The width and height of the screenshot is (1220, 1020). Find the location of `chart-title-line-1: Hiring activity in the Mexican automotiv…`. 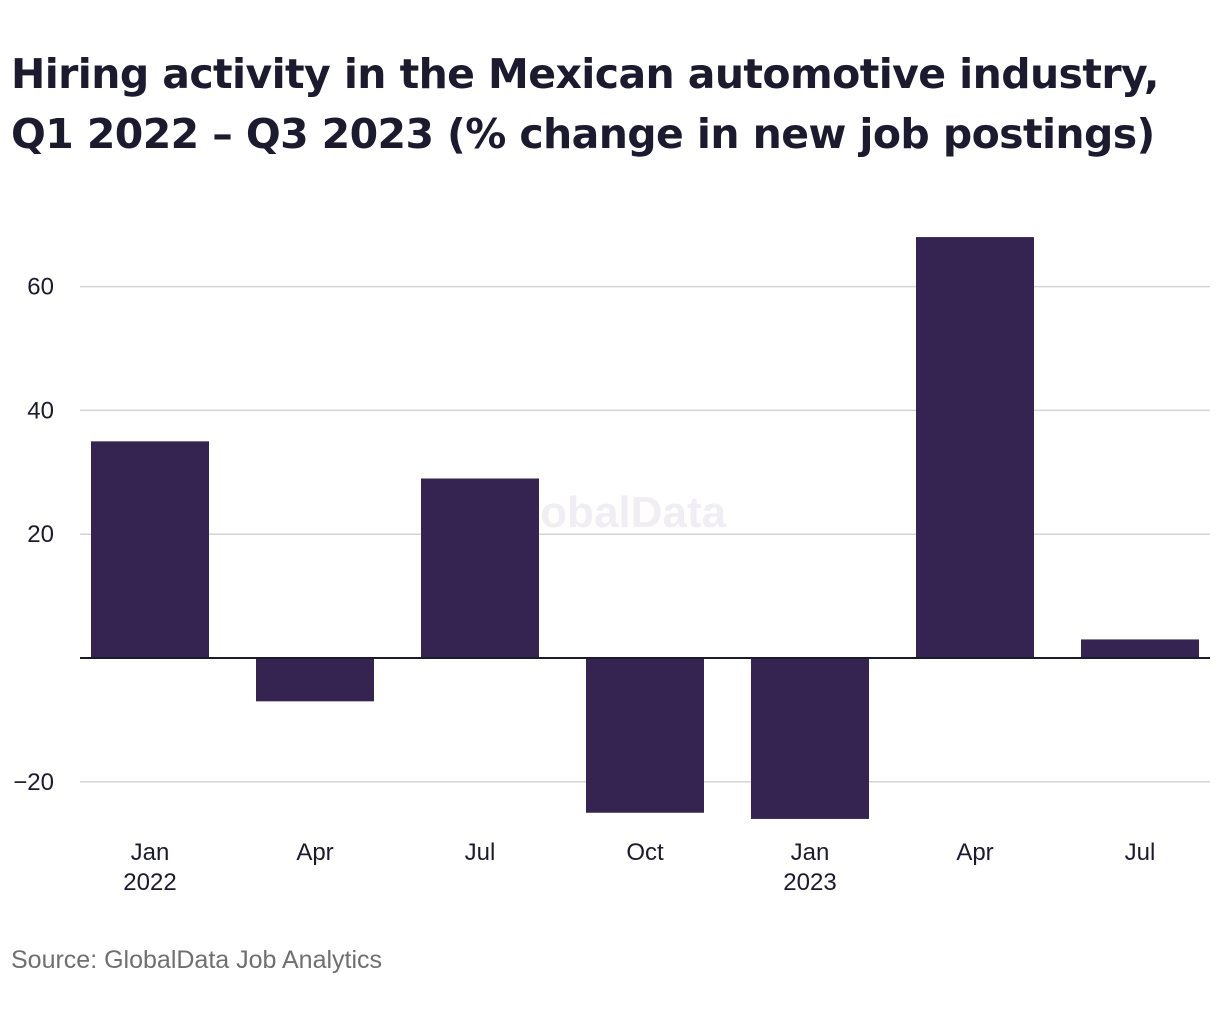

chart-title-line-1: Hiring activity in the Mexican automotiv… is located at coordinates (585, 74).